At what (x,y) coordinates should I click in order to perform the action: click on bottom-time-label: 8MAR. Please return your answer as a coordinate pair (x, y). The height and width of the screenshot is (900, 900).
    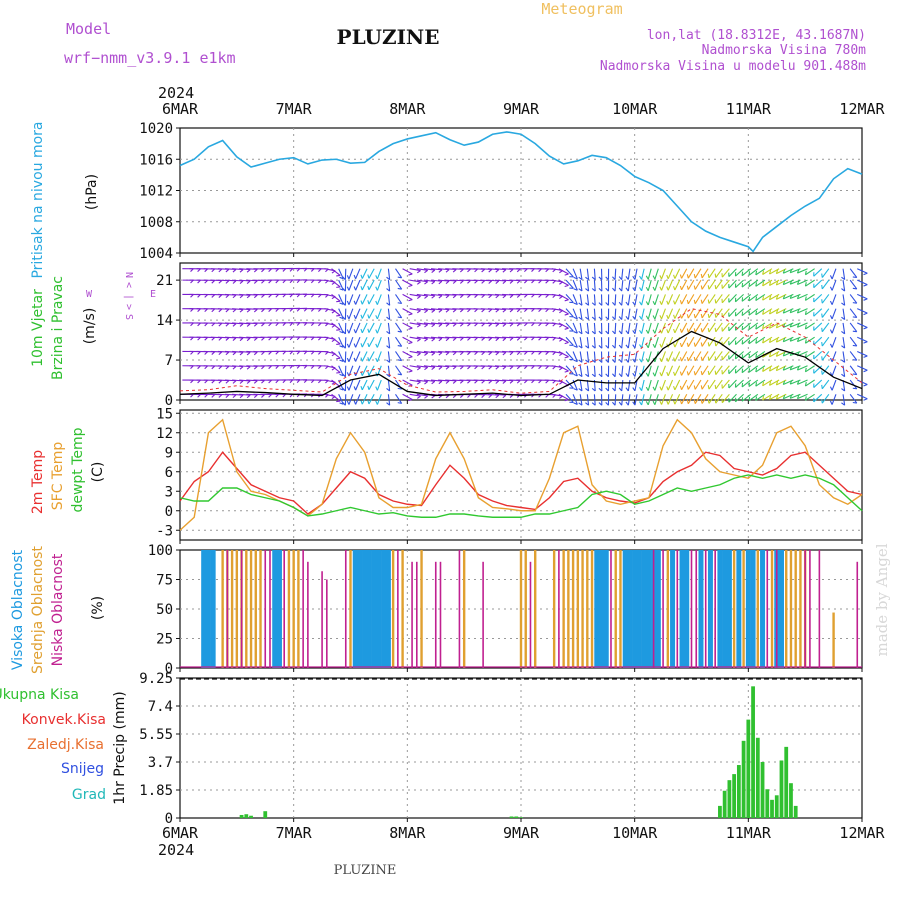
    Looking at the image, I should click on (407, 833).